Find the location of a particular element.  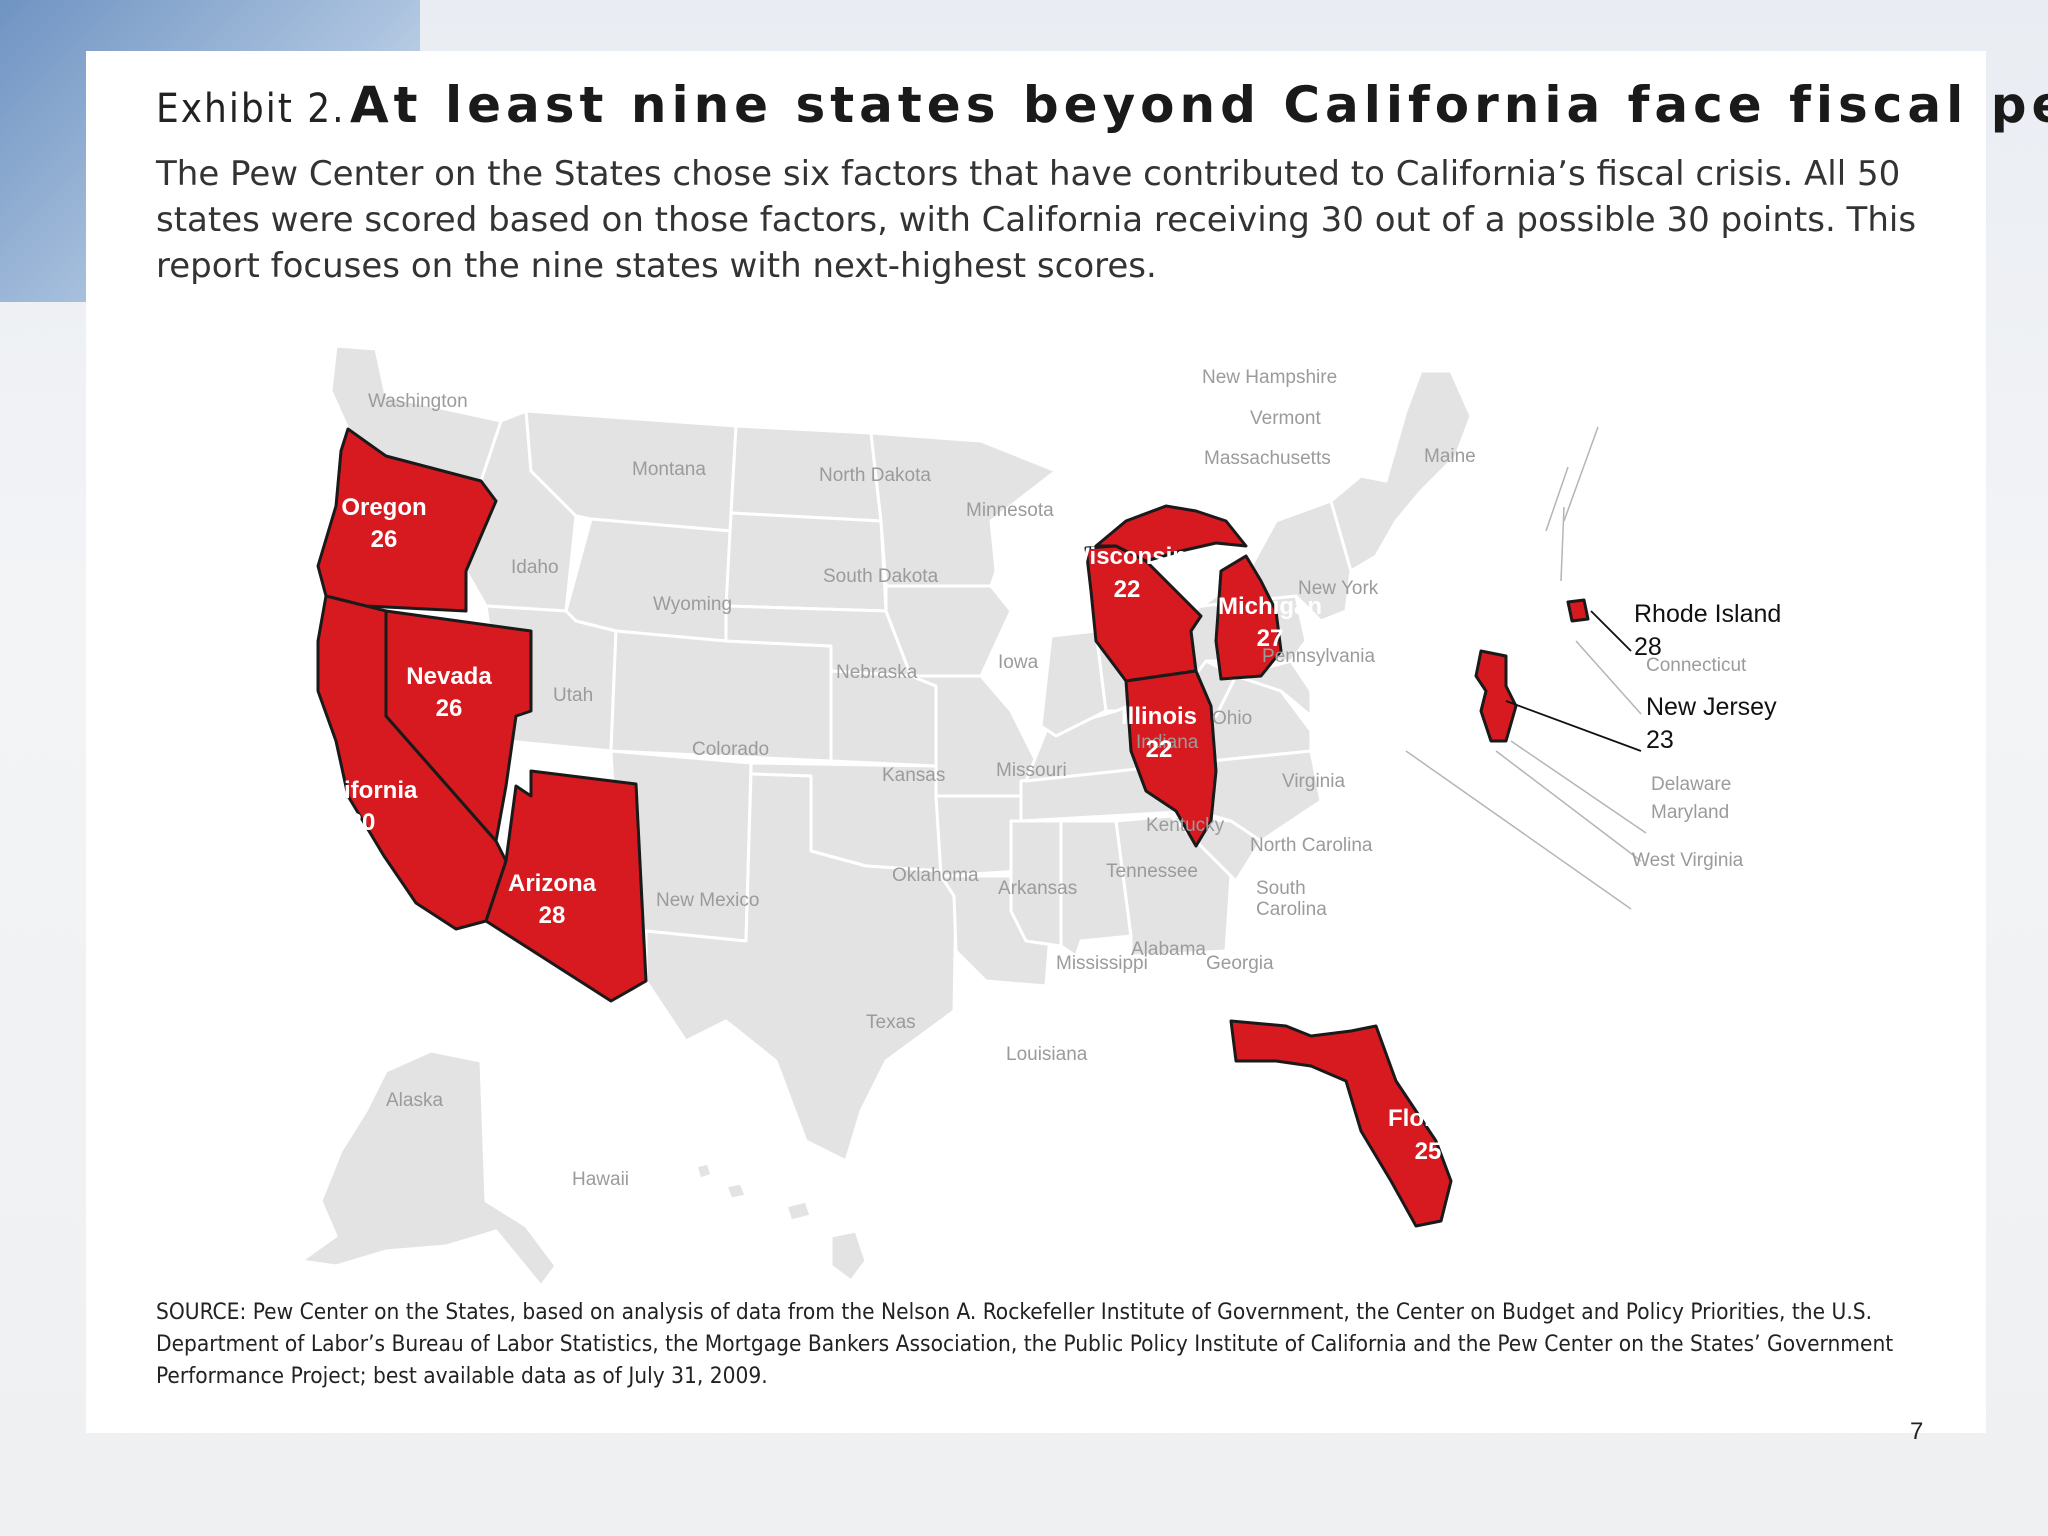

label-new-york: New York is located at coordinates (1338, 588).